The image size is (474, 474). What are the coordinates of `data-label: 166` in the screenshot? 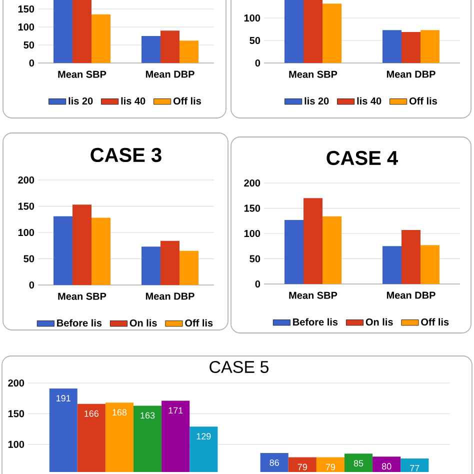 It's located at (91, 413).